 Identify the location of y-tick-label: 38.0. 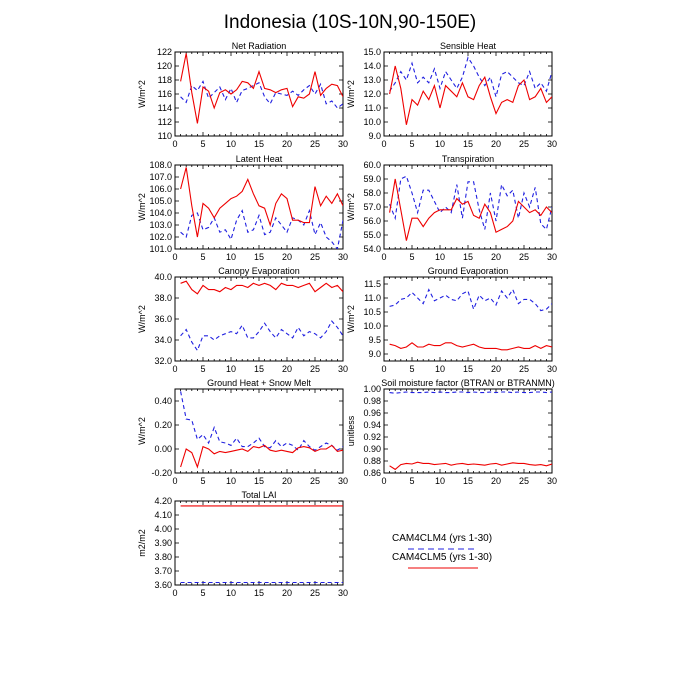
(163, 298).